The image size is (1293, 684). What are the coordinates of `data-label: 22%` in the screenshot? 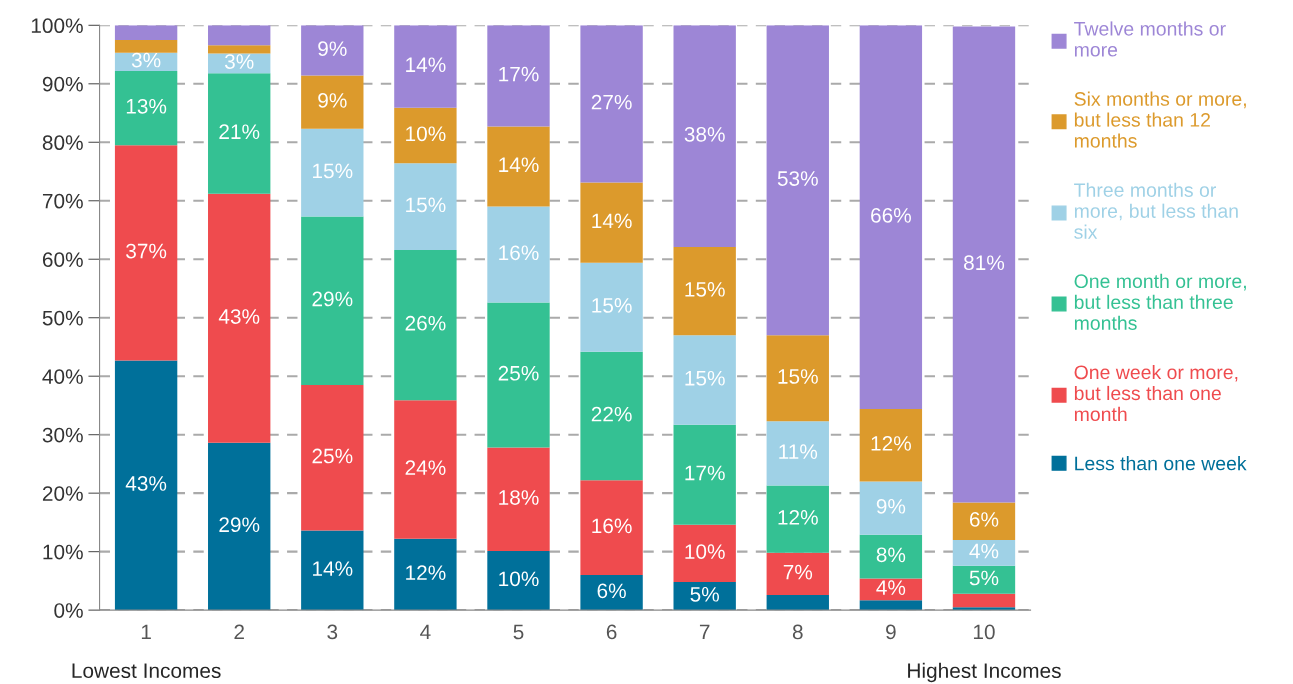 It's located at (611, 414).